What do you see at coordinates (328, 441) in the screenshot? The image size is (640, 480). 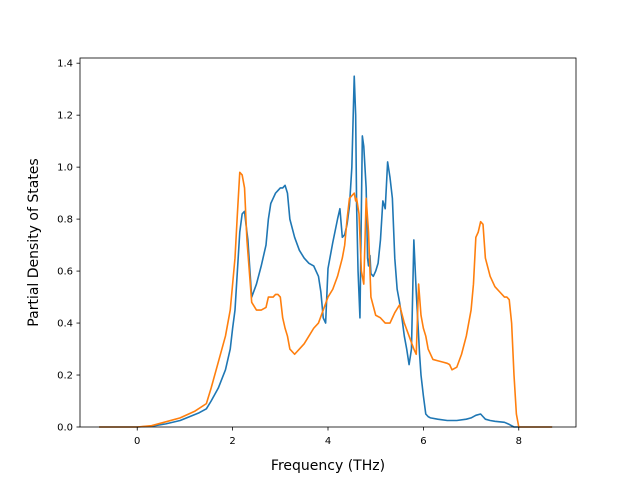 I see `x-tick-label: 4` at bounding box center [328, 441].